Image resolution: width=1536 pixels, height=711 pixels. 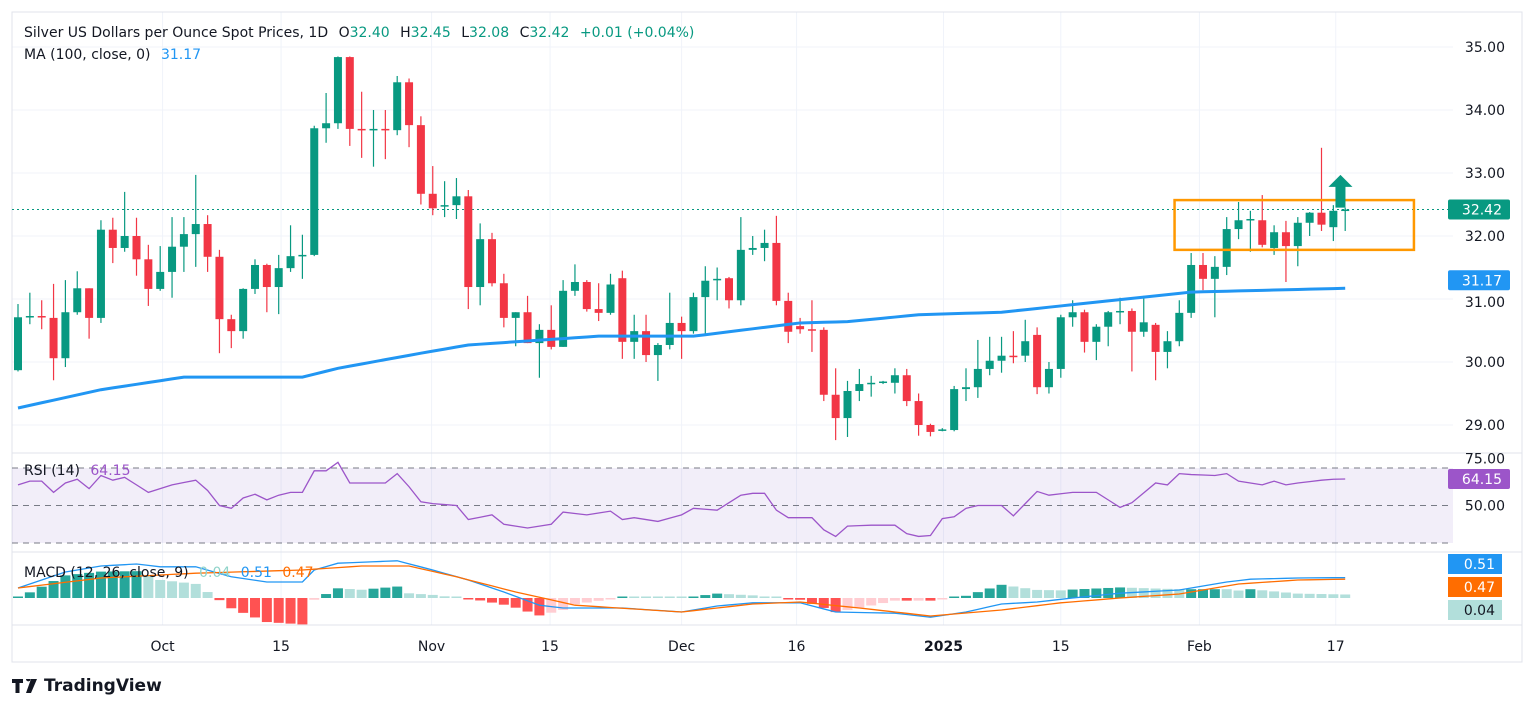 I want to click on macd-legend: MACD (12, 26, close, 9) 0.04 0.51 0.47, so click(x=172, y=573).